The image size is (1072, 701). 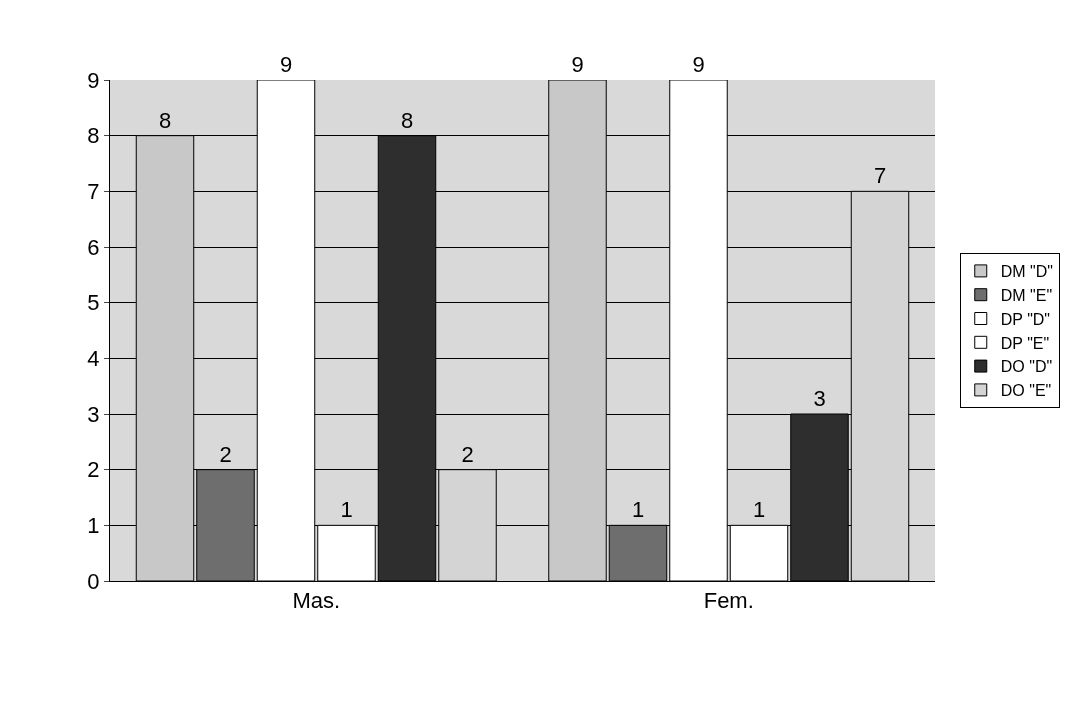 I want to click on data-label: 7, so click(x=880, y=176).